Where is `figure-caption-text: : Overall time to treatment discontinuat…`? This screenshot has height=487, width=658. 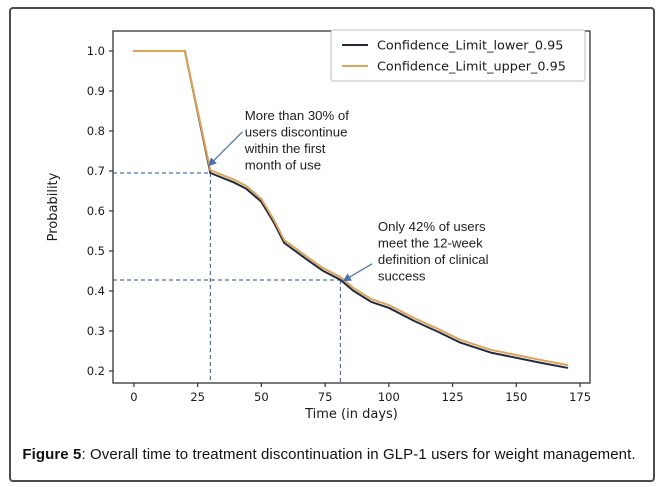 figure-caption-text: : Overall time to treatment discontinuat… is located at coordinates (358, 454).